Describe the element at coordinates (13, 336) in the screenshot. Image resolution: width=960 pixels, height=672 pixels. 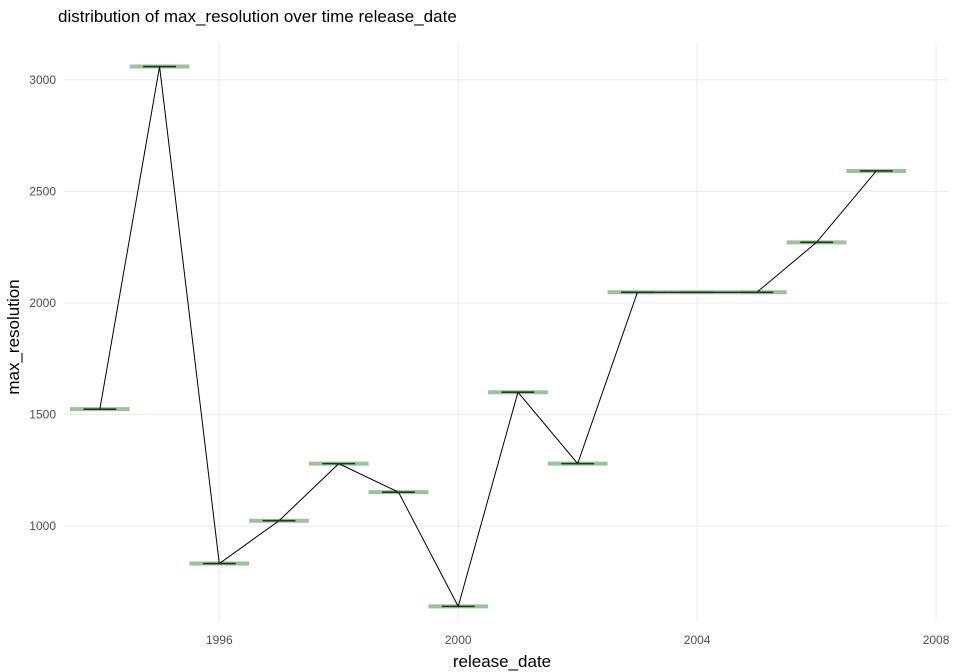
I see `y-axis-label: max_resolution` at that location.